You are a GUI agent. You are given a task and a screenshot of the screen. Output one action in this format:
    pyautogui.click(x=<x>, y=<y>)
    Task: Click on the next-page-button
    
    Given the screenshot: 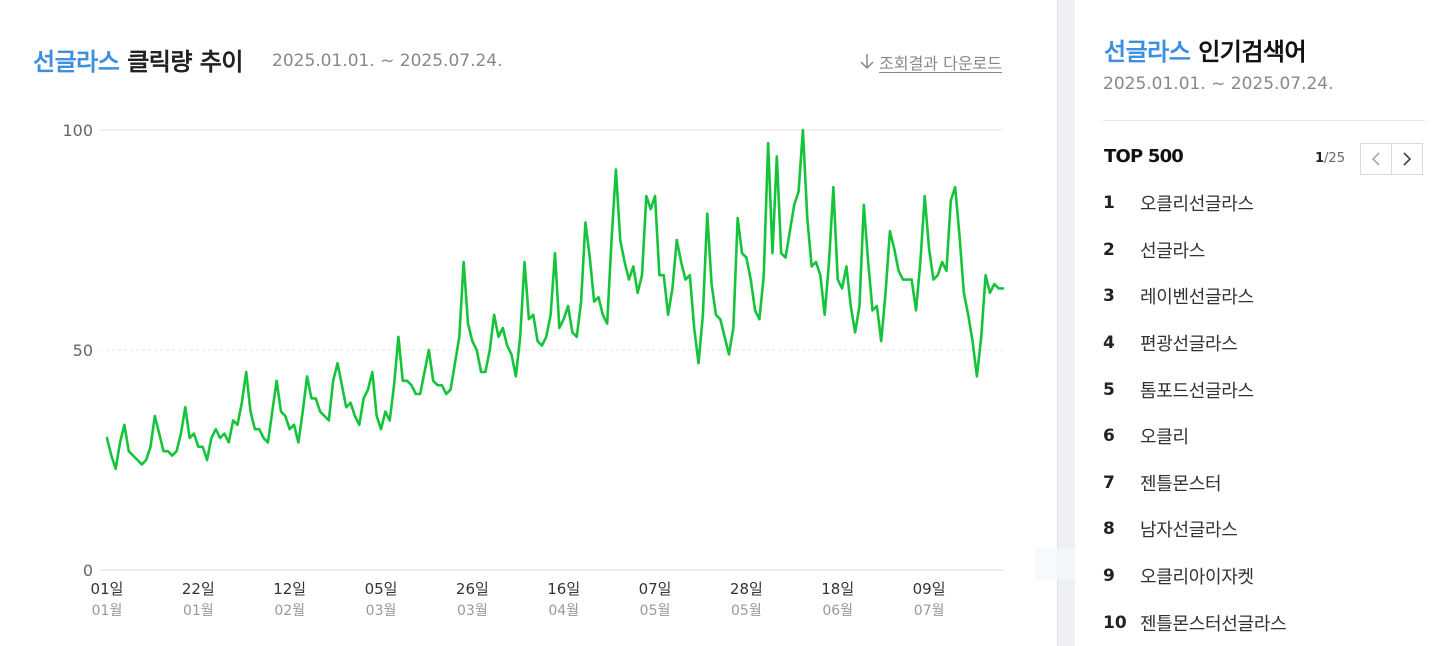 What is the action you would take?
    pyautogui.click(x=1407, y=159)
    